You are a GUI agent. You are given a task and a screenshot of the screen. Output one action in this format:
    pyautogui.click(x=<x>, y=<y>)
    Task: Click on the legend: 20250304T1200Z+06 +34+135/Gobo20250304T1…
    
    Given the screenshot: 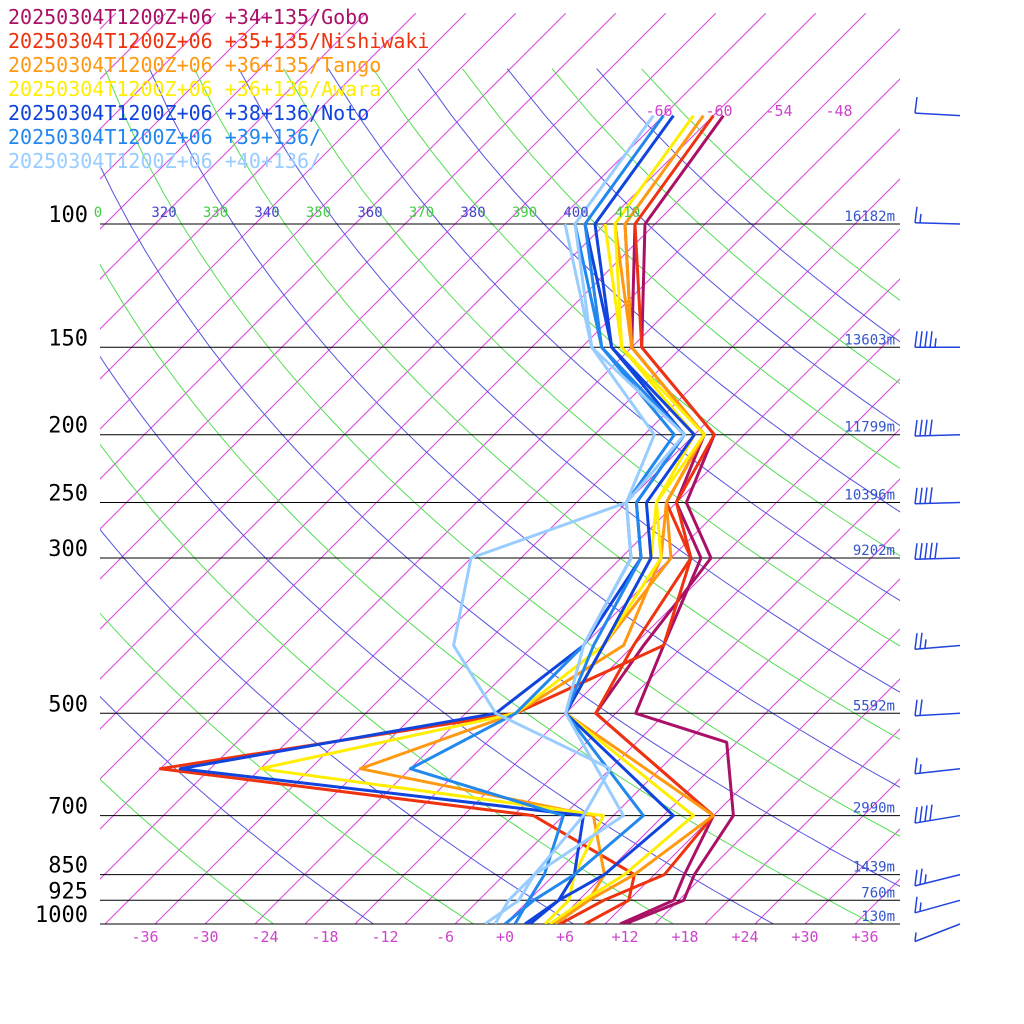 What is the action you would take?
    pyautogui.click(x=218, y=89)
    